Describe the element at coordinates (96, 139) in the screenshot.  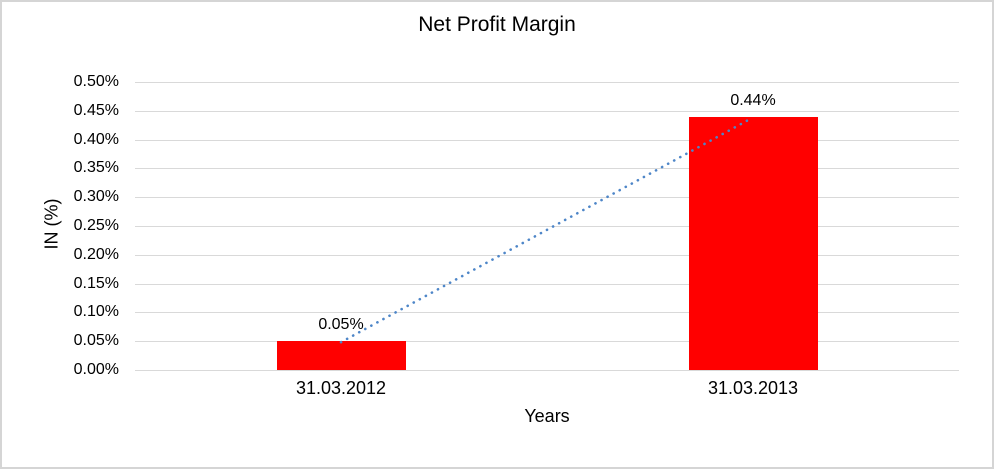
I see `y-tick-label: 0.40%` at that location.